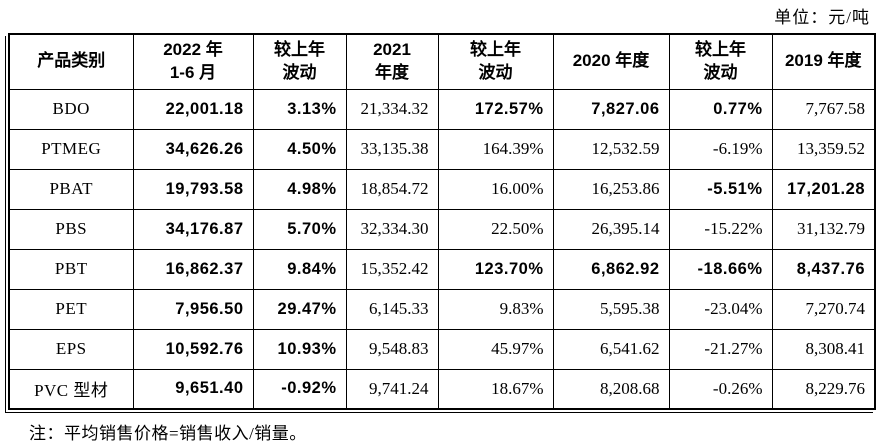  What do you see at coordinates (611, 109) in the screenshot?
I see `value-cell: 7,827.06` at bounding box center [611, 109].